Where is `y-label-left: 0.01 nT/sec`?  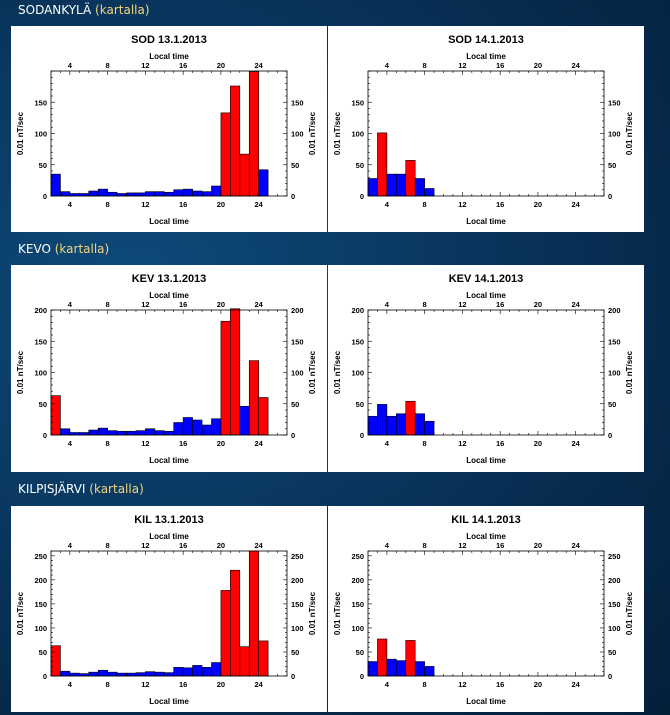
y-label-left: 0.01 nT/sec is located at coordinates (337, 372).